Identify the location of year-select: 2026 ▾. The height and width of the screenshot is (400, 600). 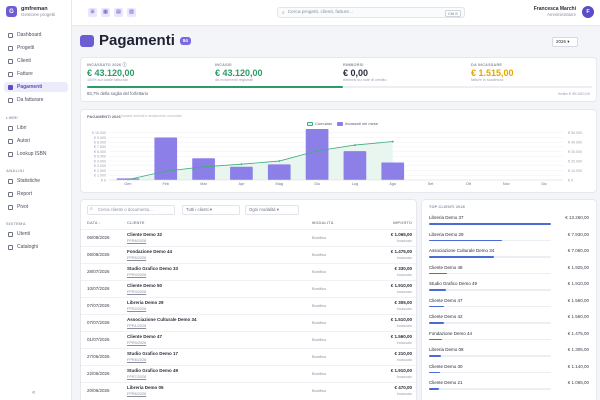
(565, 42).